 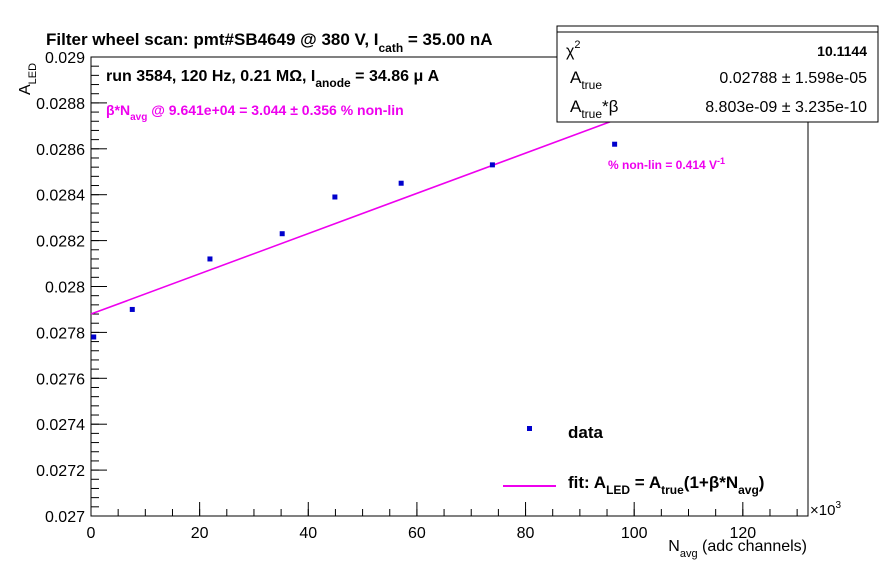 What do you see at coordinates (586, 432) in the screenshot?
I see `legend-data-label: data` at bounding box center [586, 432].